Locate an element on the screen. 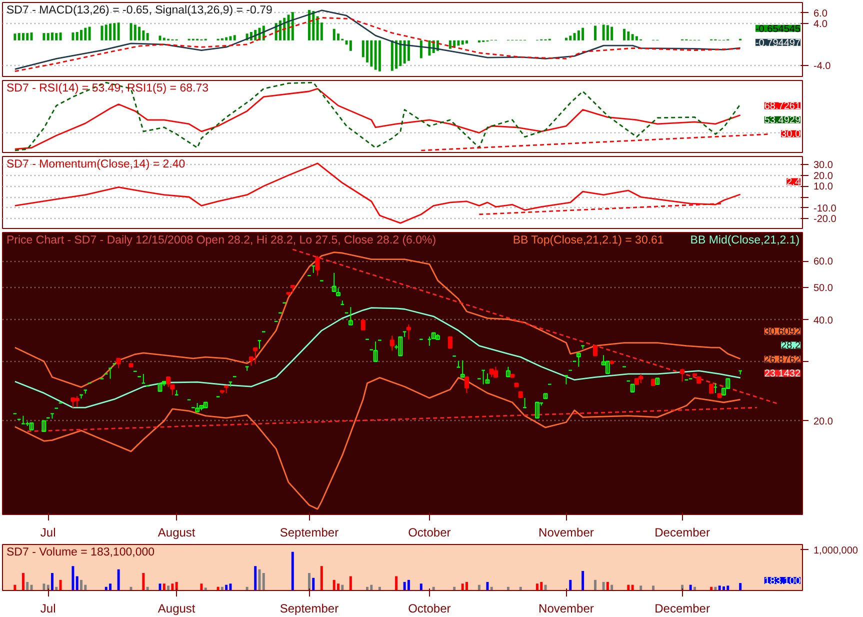  chart-title: SD7 - RSI(14) = 53.49, RSI1(5) = 68.73 is located at coordinates (107, 88).